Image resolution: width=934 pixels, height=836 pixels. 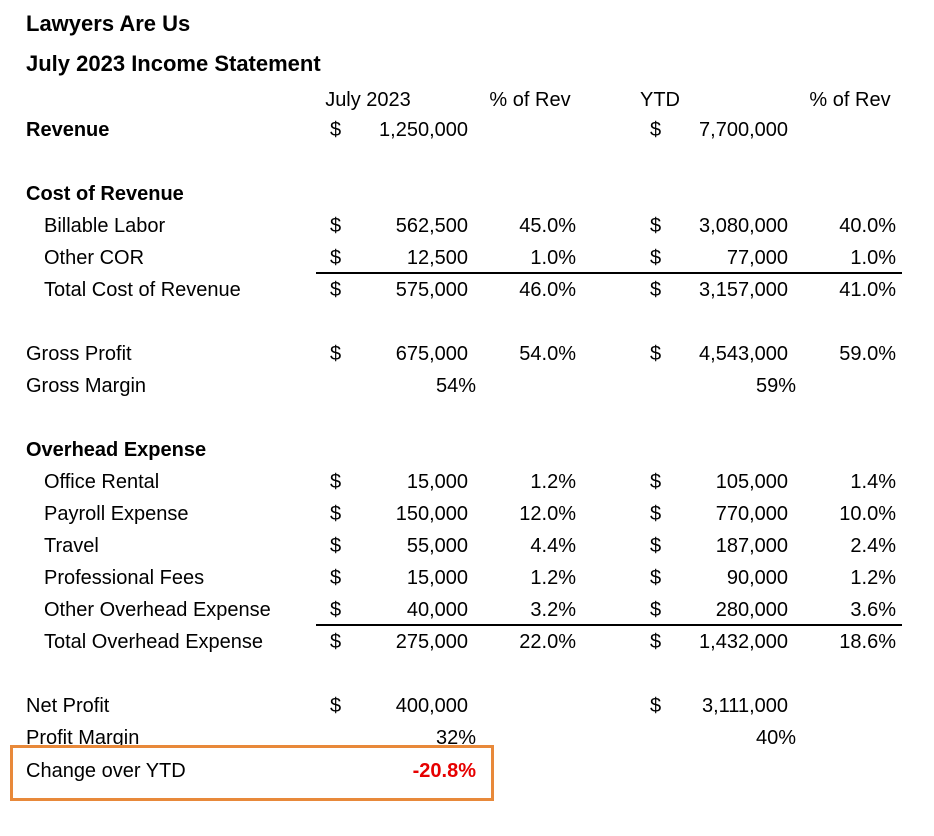 I want to click on ytd-value: 187,000, so click(x=751, y=546).